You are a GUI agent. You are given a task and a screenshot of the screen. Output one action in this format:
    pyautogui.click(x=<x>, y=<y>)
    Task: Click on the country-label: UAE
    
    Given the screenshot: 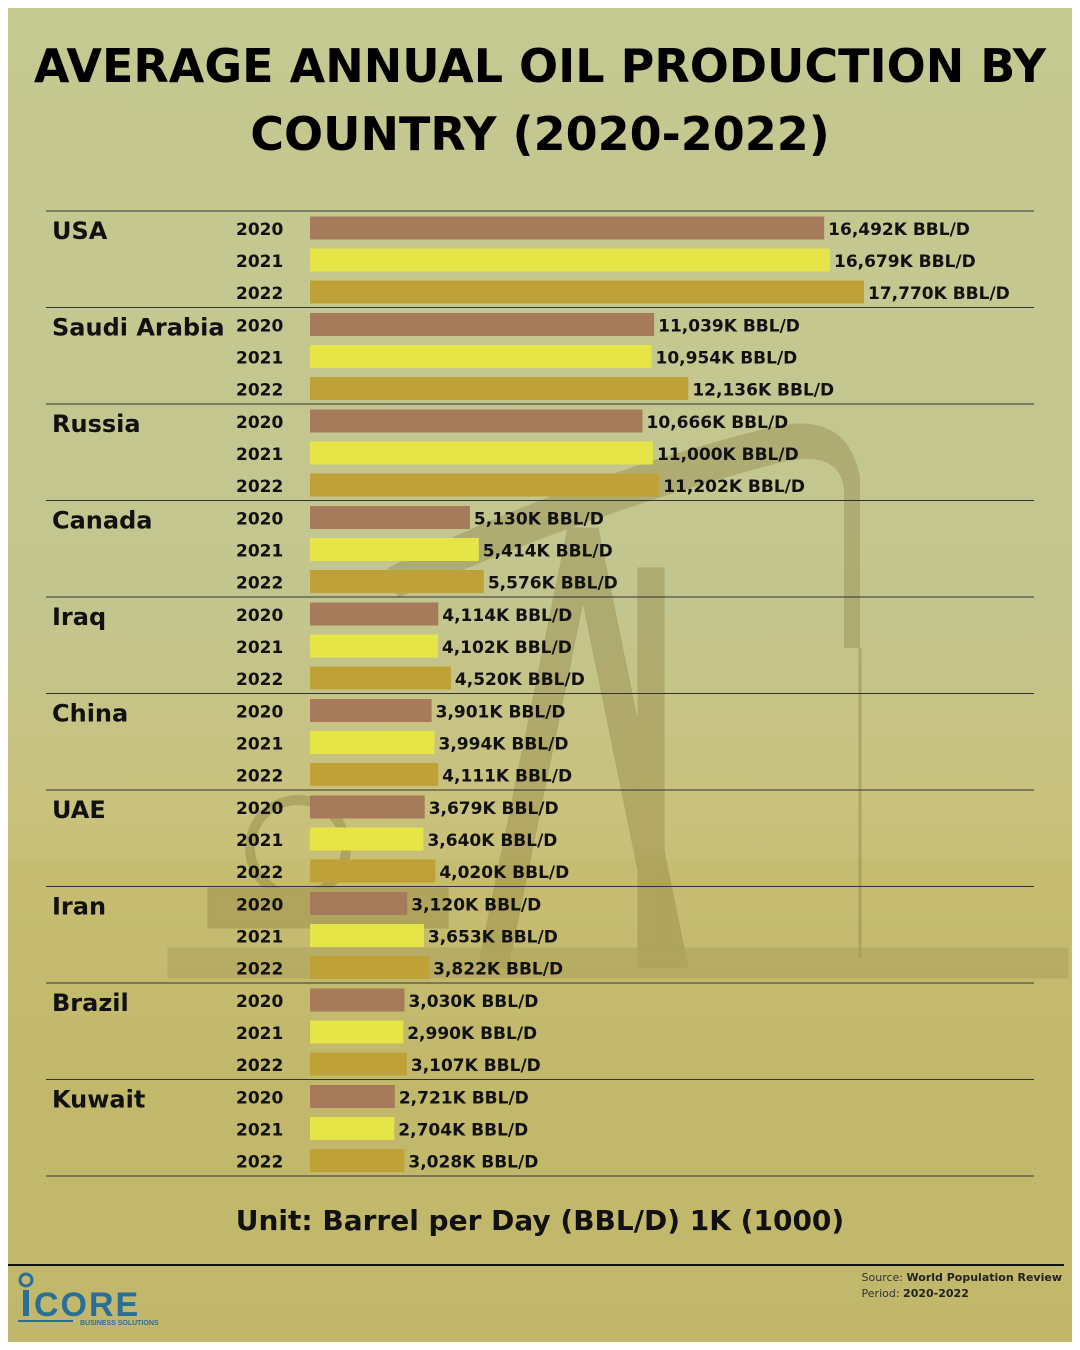 What is the action you would take?
    pyautogui.click(x=79, y=810)
    